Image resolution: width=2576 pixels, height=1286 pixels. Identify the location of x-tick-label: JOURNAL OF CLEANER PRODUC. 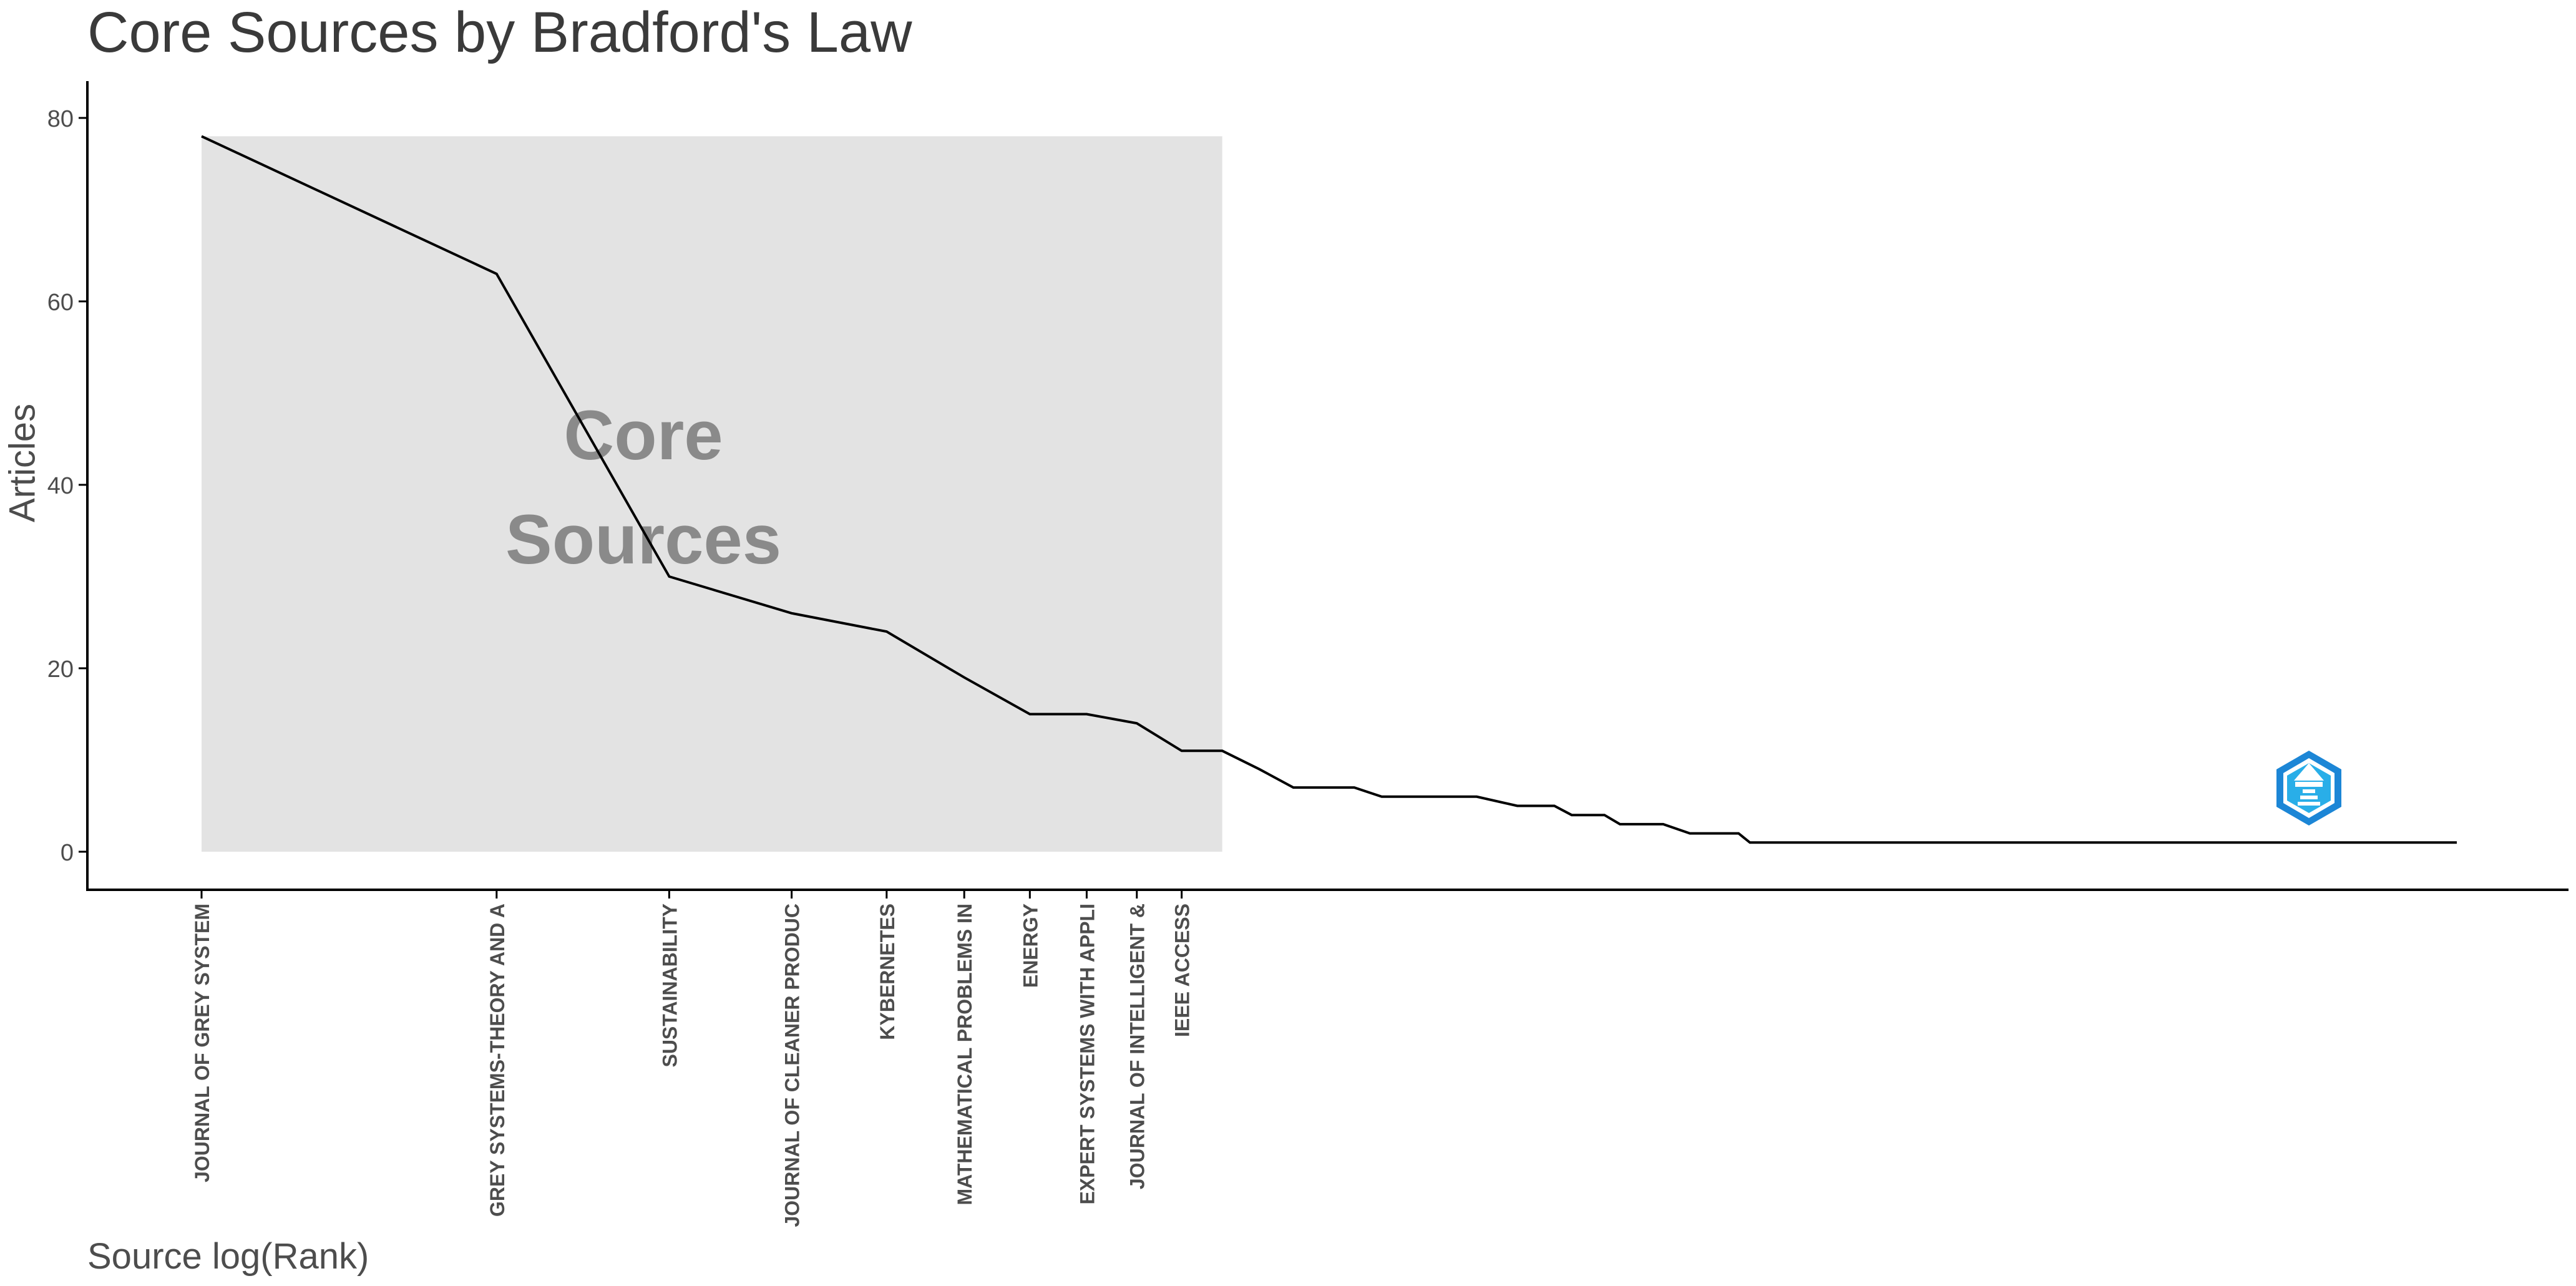
(792, 1065).